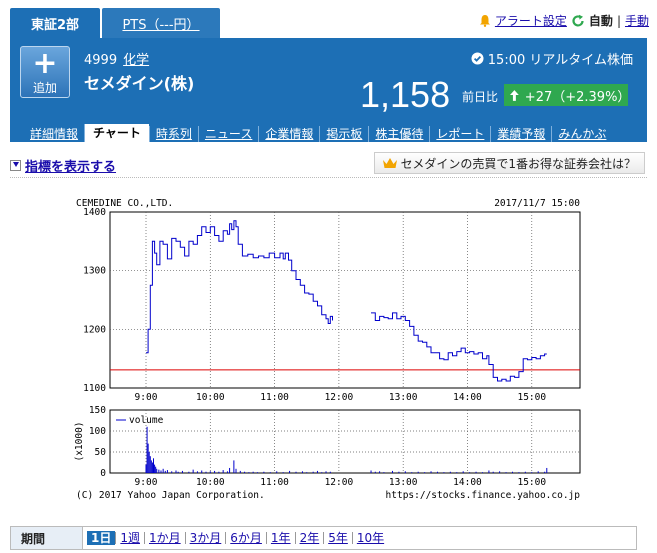  What do you see at coordinates (129, 538) in the screenshot?
I see `period-option-1: 1週` at bounding box center [129, 538].